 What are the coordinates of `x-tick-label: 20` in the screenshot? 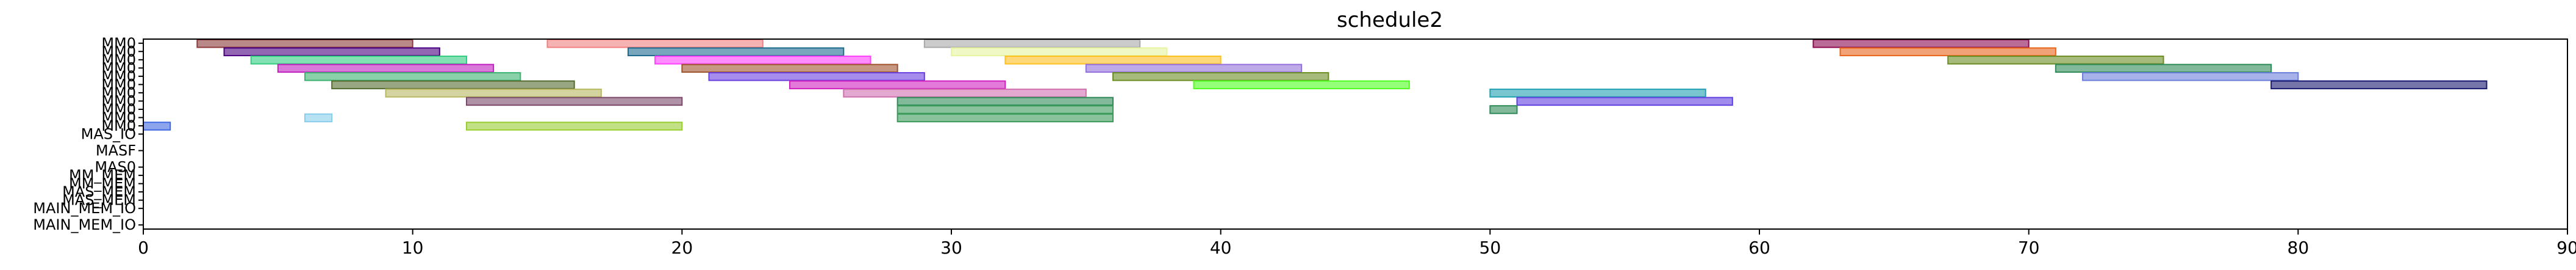 It's located at (682, 248).